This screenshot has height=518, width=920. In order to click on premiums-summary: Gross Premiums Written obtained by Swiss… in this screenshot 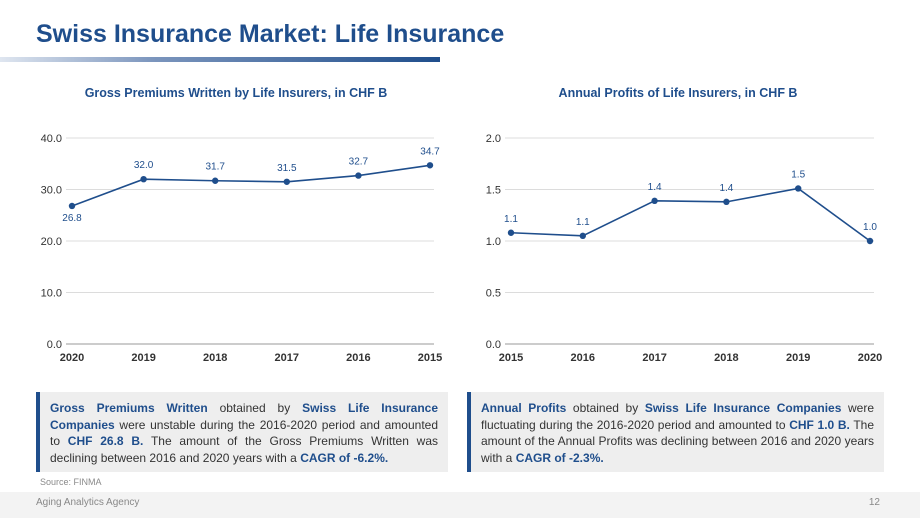, I will do `click(242, 432)`.